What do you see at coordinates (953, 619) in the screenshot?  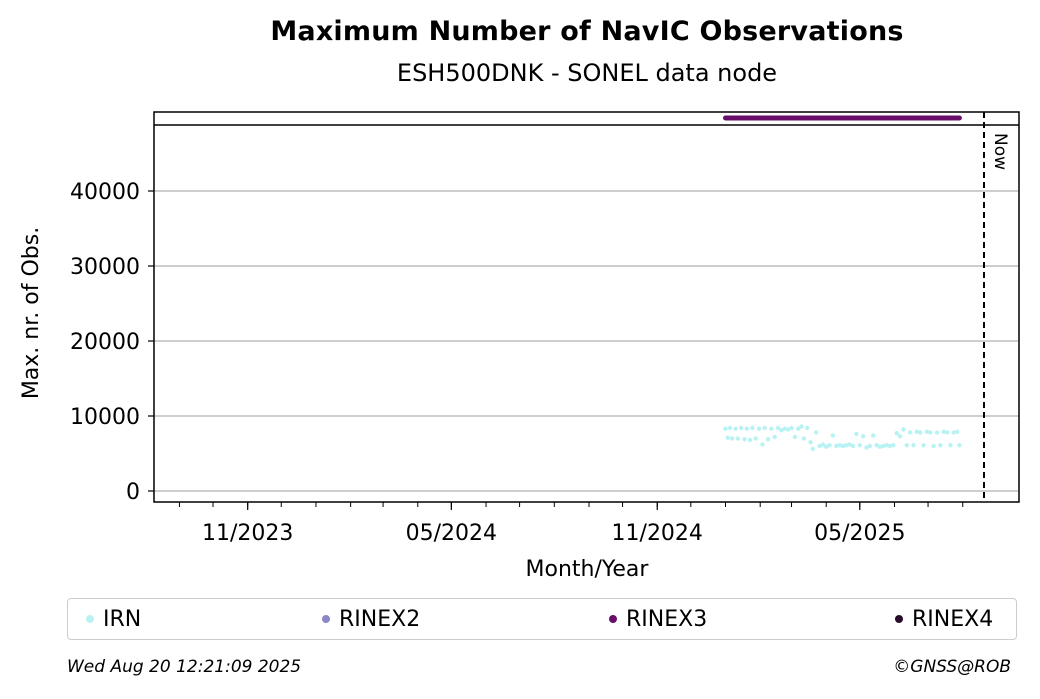 I see `legend-label-rinex4: RINEX4` at bounding box center [953, 619].